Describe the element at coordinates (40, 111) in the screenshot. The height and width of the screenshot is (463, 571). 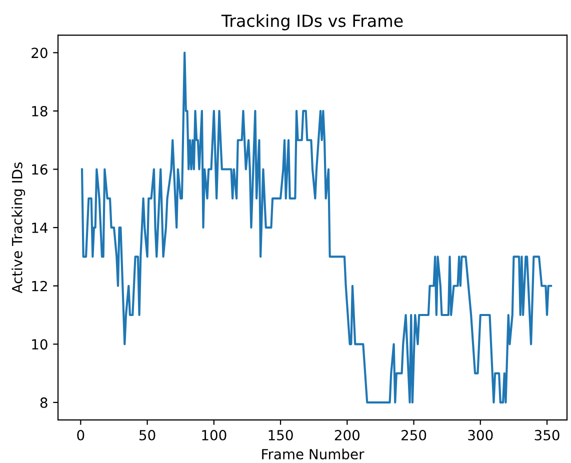
I see `y-tick-label: 18` at that location.